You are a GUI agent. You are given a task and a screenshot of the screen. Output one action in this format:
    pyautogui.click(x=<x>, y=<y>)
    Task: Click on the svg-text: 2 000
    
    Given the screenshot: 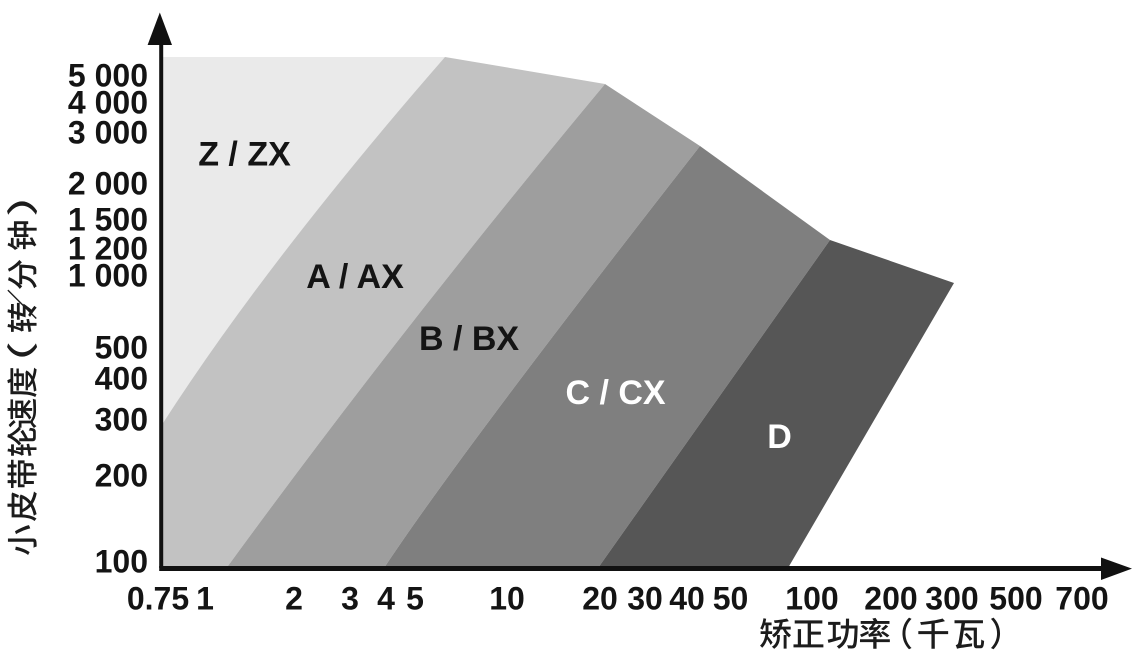 What is the action you would take?
    pyautogui.click(x=108, y=184)
    